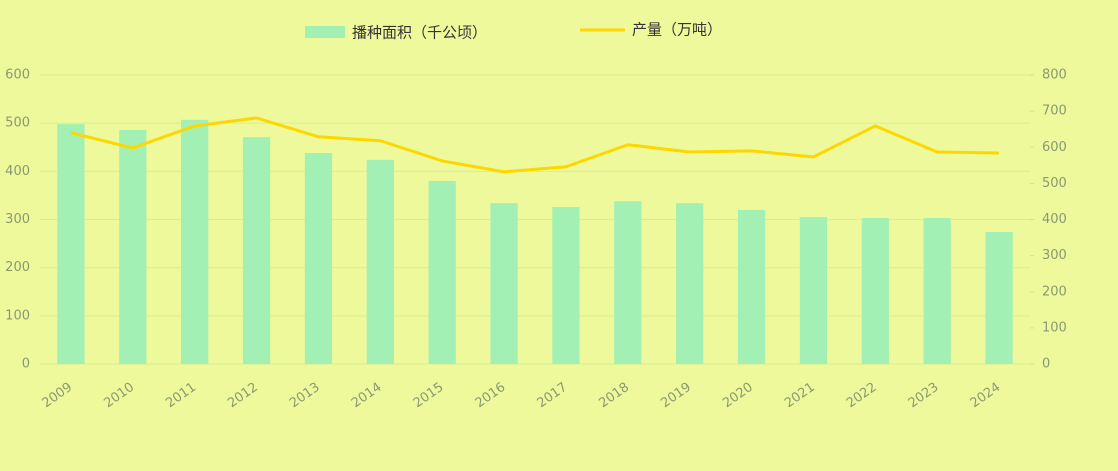 This screenshot has height=471, width=1118. I want to click on y-tick-label: 100, so click(17, 315).